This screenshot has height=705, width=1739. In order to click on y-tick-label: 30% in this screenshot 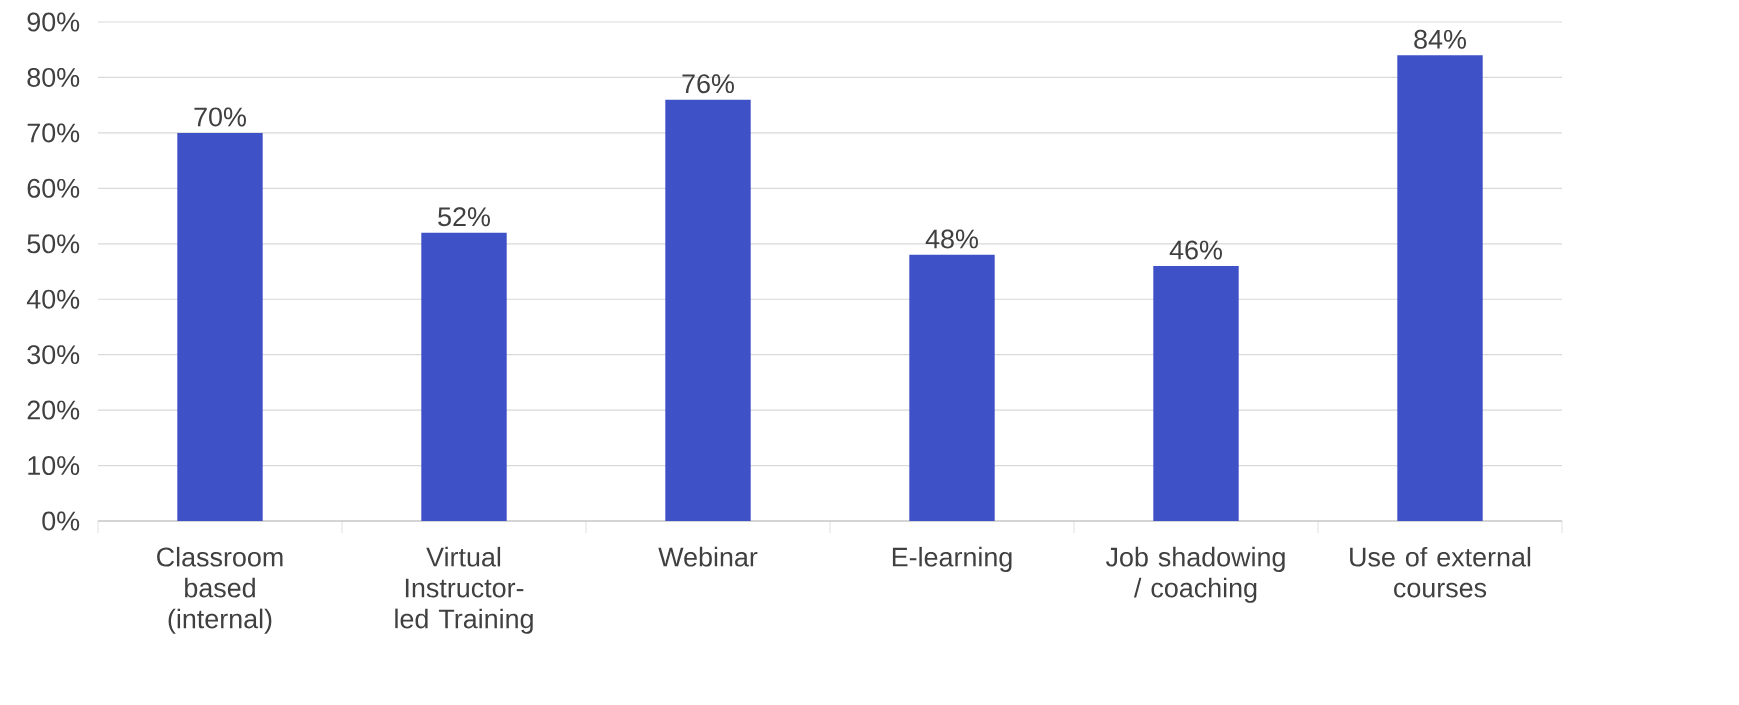, I will do `click(53, 355)`.